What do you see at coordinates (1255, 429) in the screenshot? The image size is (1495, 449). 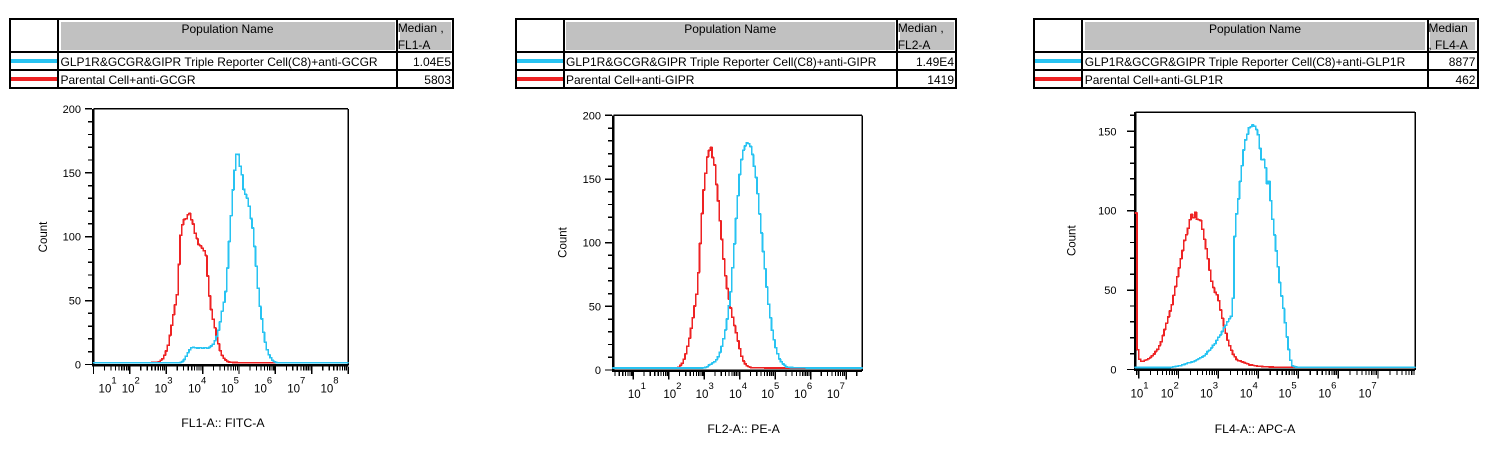 I see `svg-text: FL4-A:: APC-A` at bounding box center [1255, 429].